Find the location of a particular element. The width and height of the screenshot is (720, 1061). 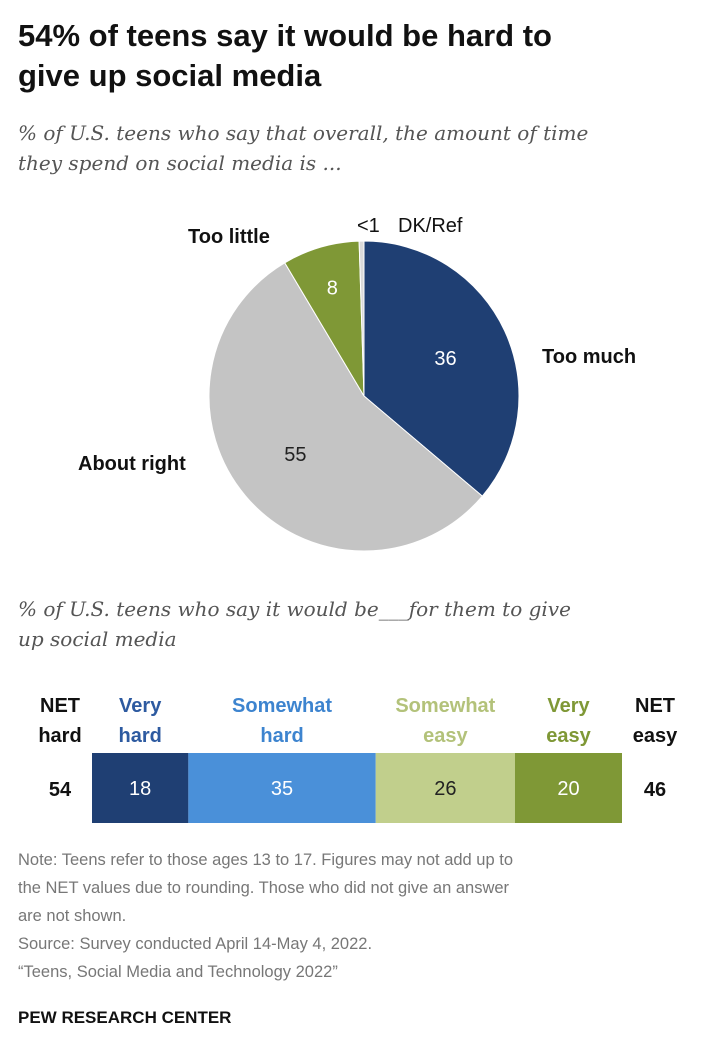

pie-slice-too-much is located at coordinates (441, 368).